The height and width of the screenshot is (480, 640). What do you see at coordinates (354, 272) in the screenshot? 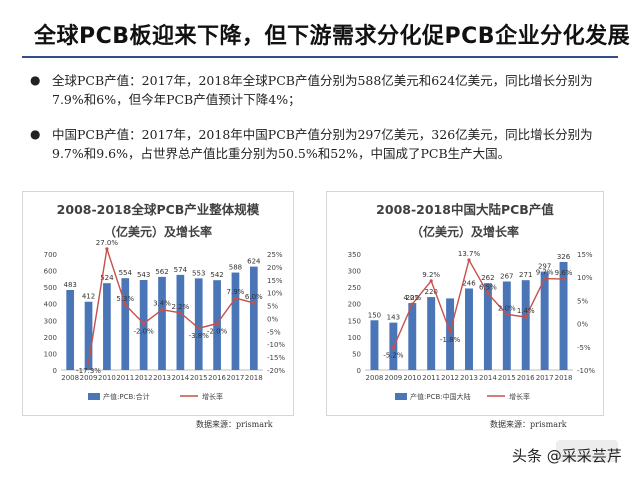
I see `y-left-tick-label: 300` at bounding box center [354, 272].